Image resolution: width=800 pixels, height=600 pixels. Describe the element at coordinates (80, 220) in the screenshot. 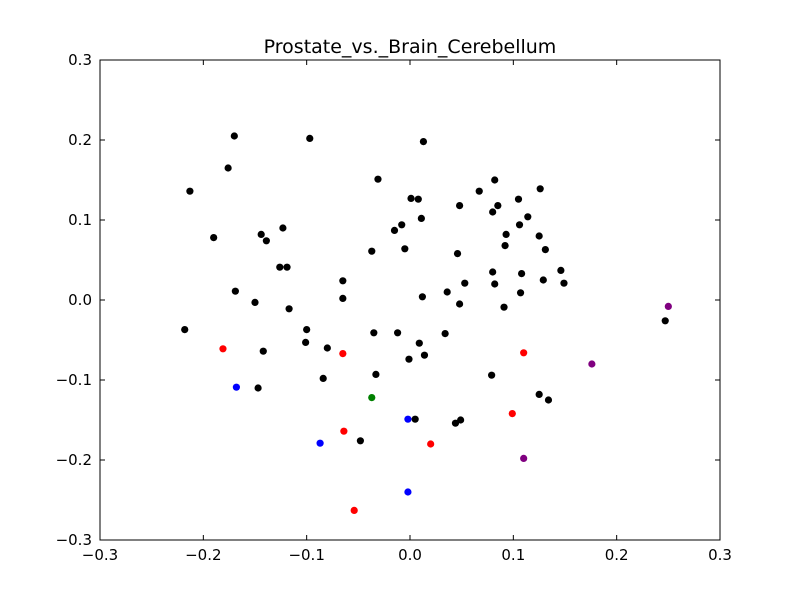

I see `y-tick-label: 0.1` at that location.